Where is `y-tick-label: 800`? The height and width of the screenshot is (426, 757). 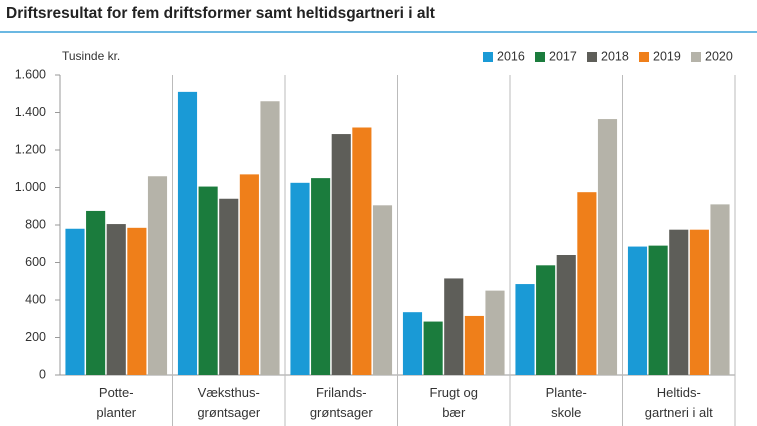 y-tick-label: 800 is located at coordinates (35, 224).